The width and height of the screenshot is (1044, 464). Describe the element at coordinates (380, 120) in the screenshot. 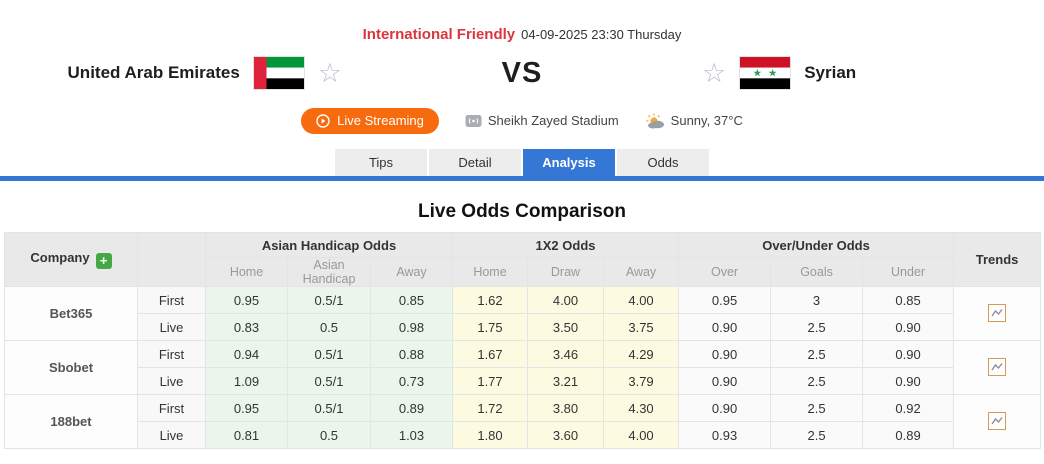

I see `live-streaming-label: Live Streaming` at that location.